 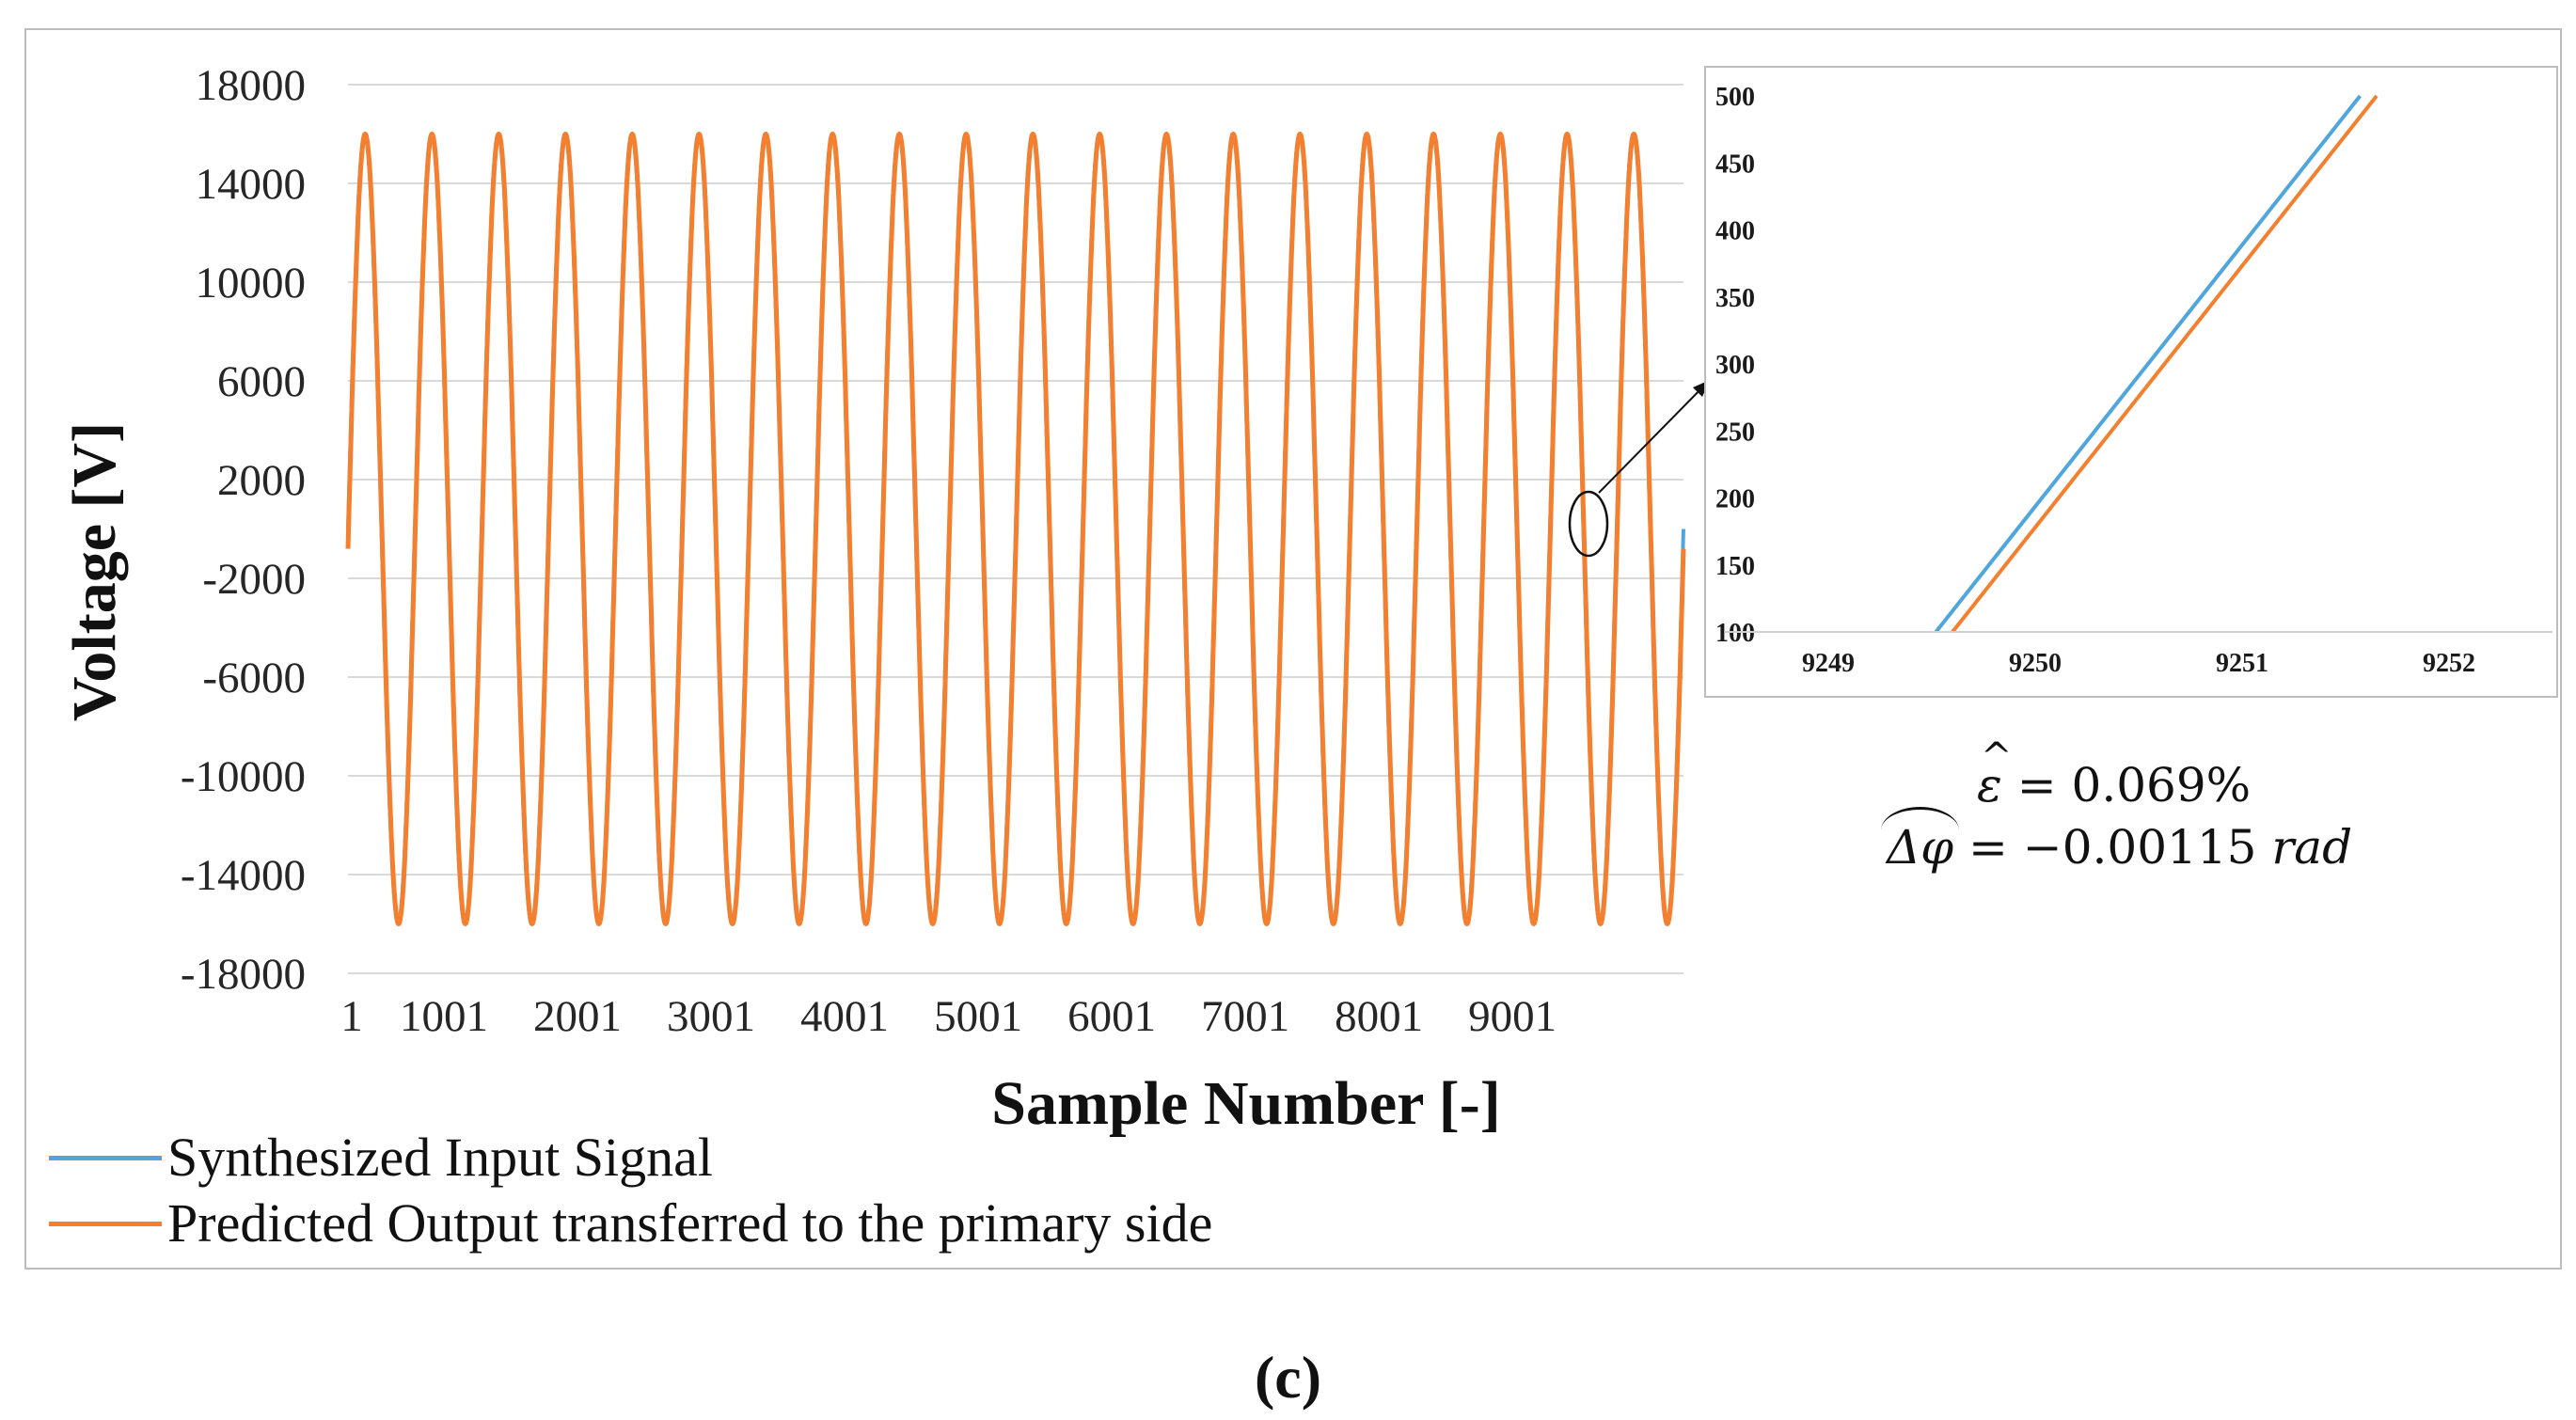 What do you see at coordinates (1920, 842) in the screenshot?
I see `delta-phi-symbol: Δφ` at bounding box center [1920, 842].